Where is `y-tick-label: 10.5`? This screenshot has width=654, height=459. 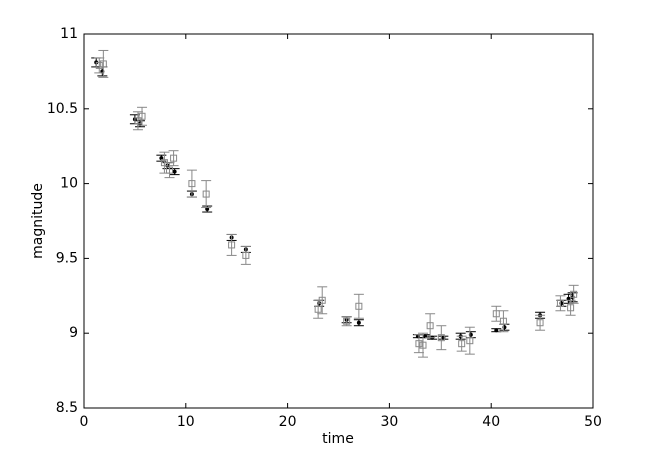
y-tick-label: 10.5 is located at coordinates (62, 109).